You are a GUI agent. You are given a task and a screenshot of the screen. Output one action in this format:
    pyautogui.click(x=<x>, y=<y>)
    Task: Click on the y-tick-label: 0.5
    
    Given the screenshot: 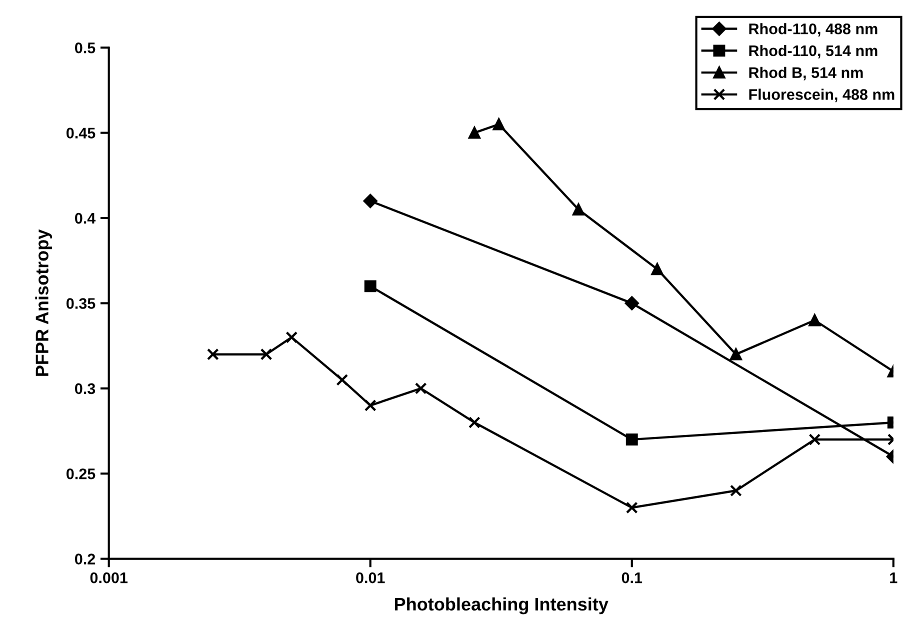 What is the action you would take?
    pyautogui.click(x=85, y=48)
    